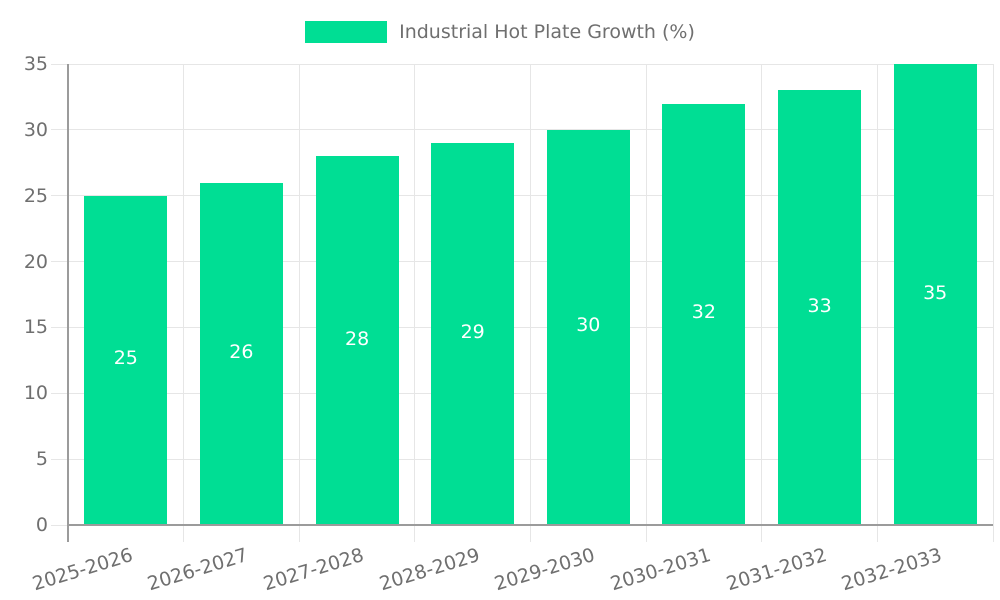 Image resolution: width=1000 pixels, height=600 pixels. What do you see at coordinates (198, 570) in the screenshot?
I see `x-tick-label: 2026-2027` at bounding box center [198, 570].